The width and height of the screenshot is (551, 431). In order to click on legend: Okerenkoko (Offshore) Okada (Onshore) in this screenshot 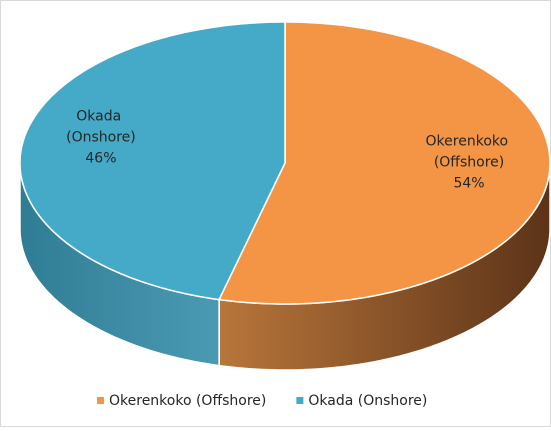, I will do `click(262, 401)`.